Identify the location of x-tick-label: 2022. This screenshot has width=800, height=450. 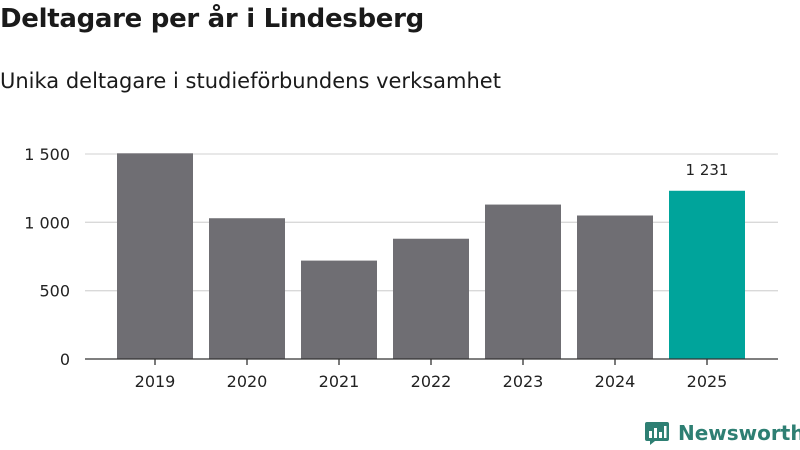
(431, 381).